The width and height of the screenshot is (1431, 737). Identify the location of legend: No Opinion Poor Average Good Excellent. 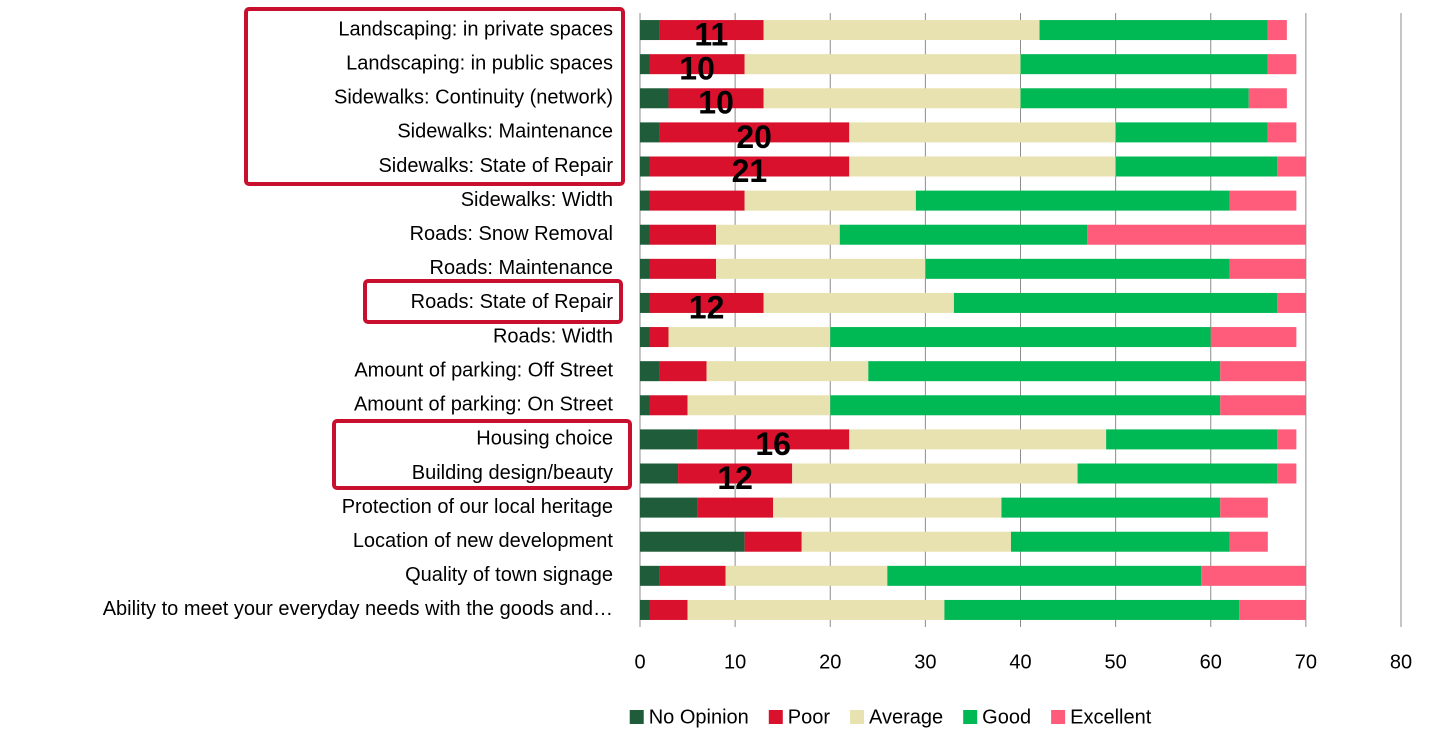
(890, 717).